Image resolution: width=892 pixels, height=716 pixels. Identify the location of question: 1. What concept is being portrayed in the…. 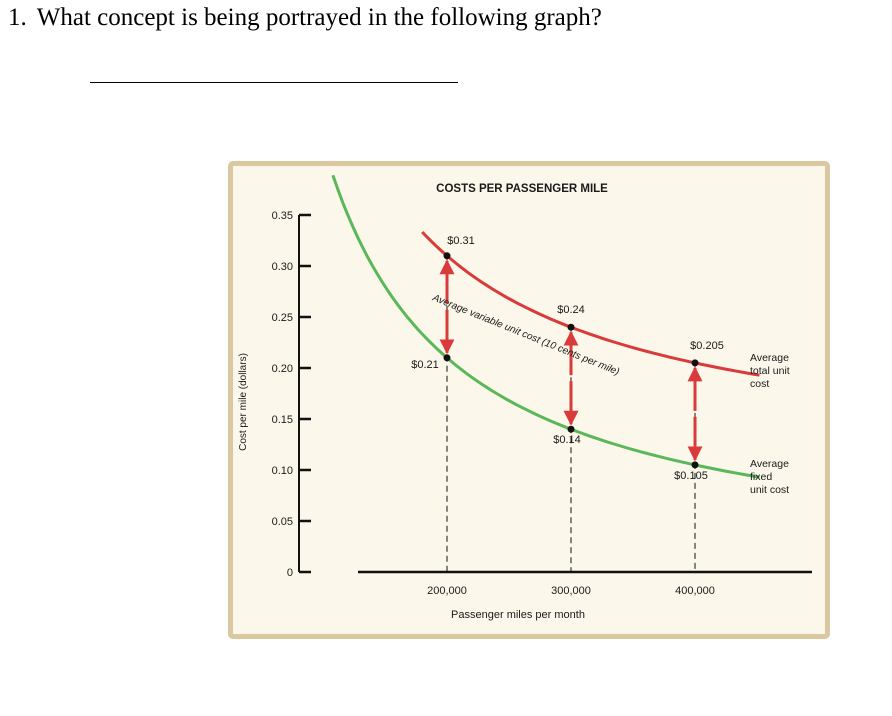
(305, 18).